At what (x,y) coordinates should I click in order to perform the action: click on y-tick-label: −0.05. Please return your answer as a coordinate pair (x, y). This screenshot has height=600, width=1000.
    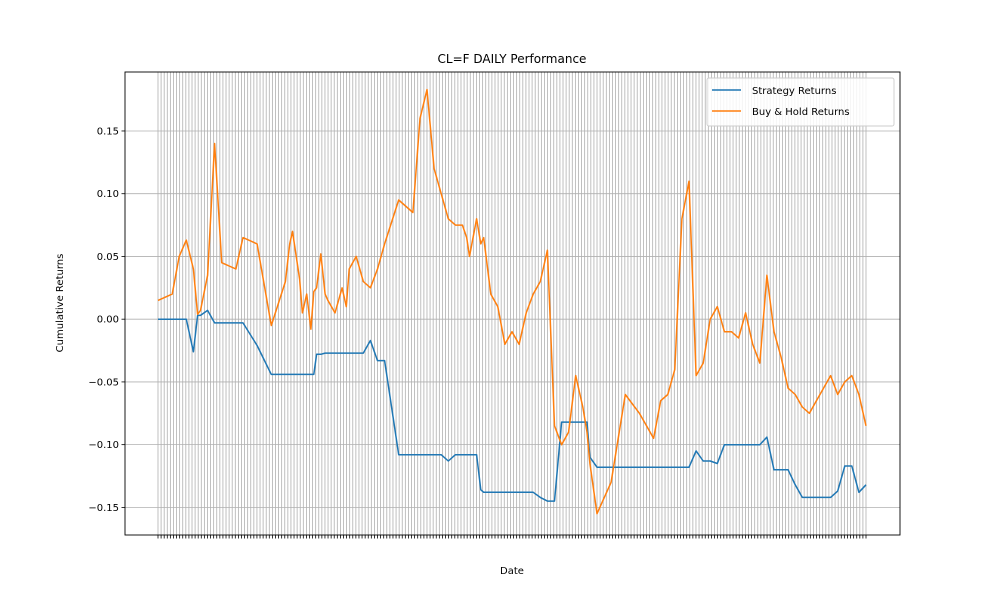
    Looking at the image, I should click on (103, 382).